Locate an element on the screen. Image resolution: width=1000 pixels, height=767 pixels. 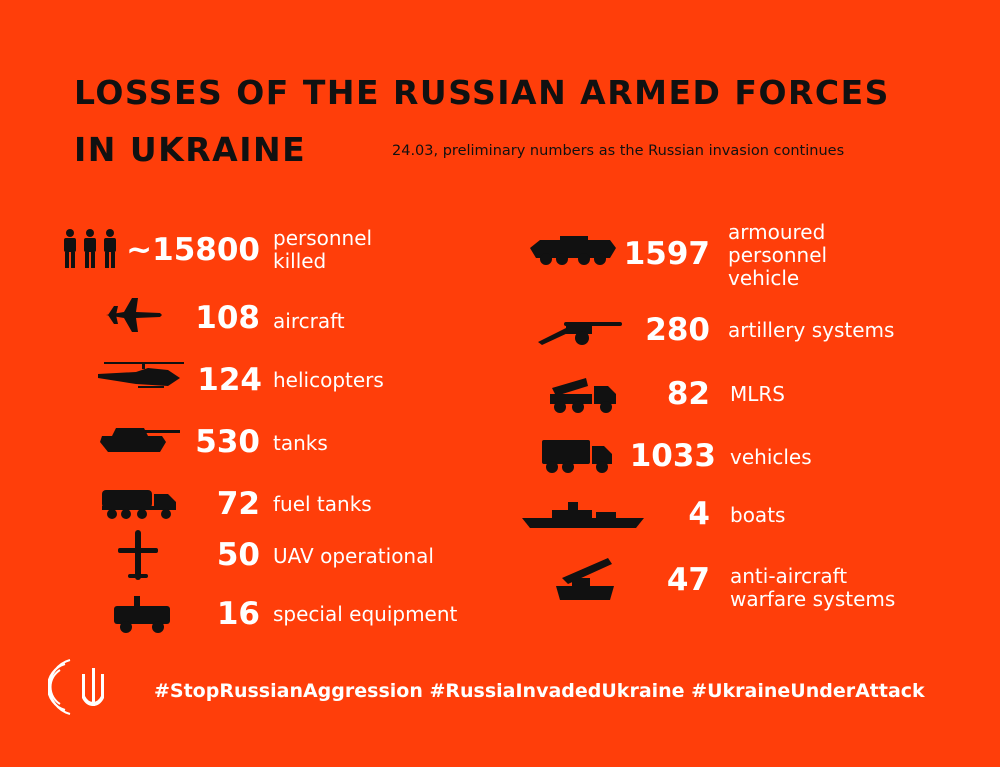
stat-label-line: anti-aircraft is located at coordinates (789, 576).